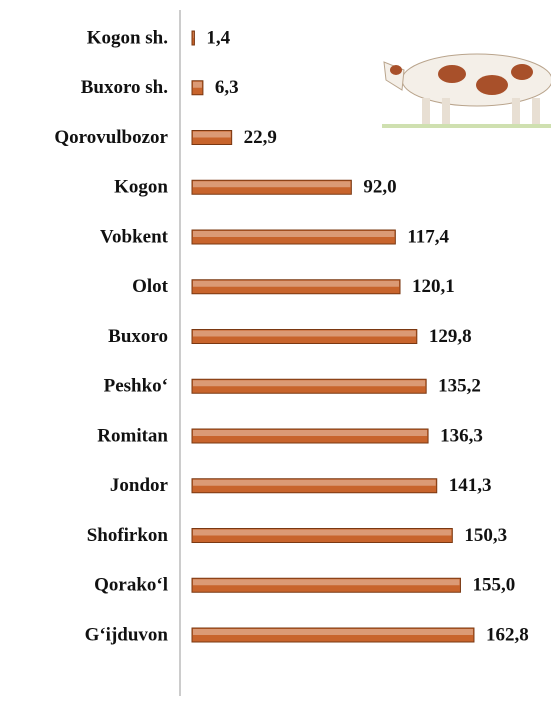 The height and width of the screenshot is (701, 551). I want to click on value-label: 141,3, so click(470, 485).